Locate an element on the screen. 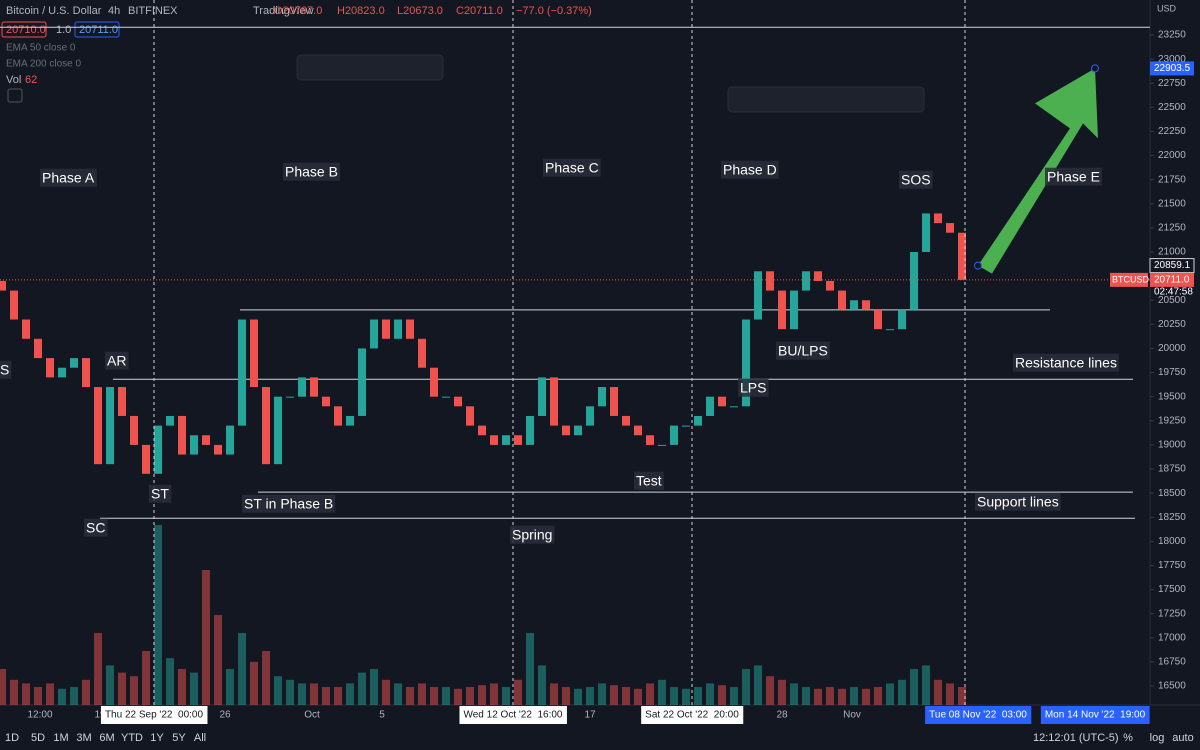 This screenshot has width=1200, height=750. x-tick-label: 28 is located at coordinates (782, 715).